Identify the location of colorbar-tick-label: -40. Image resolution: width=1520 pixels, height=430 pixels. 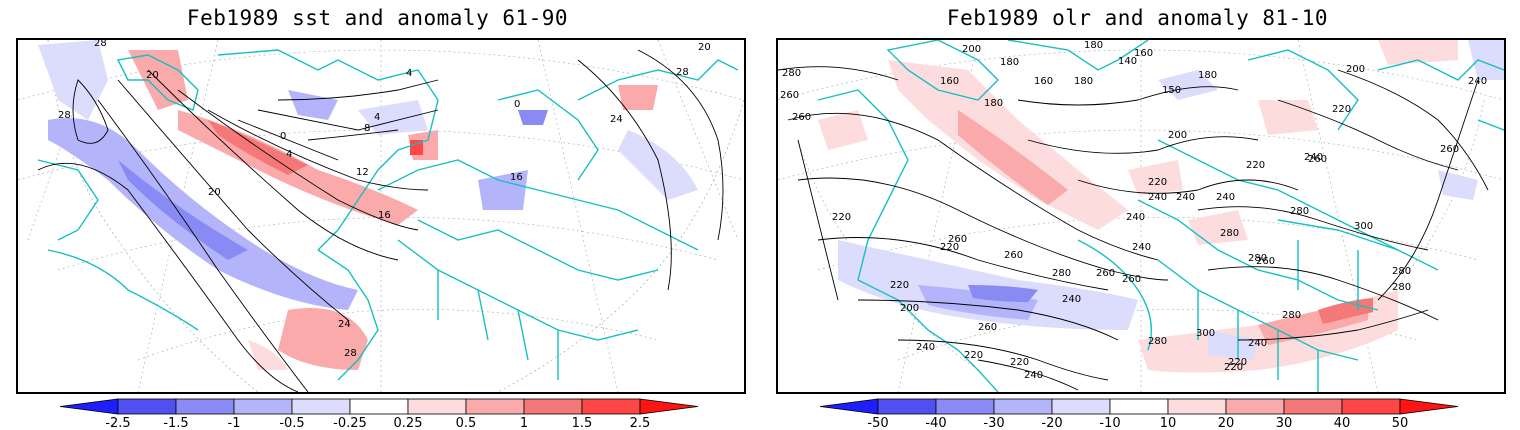
(935, 423).